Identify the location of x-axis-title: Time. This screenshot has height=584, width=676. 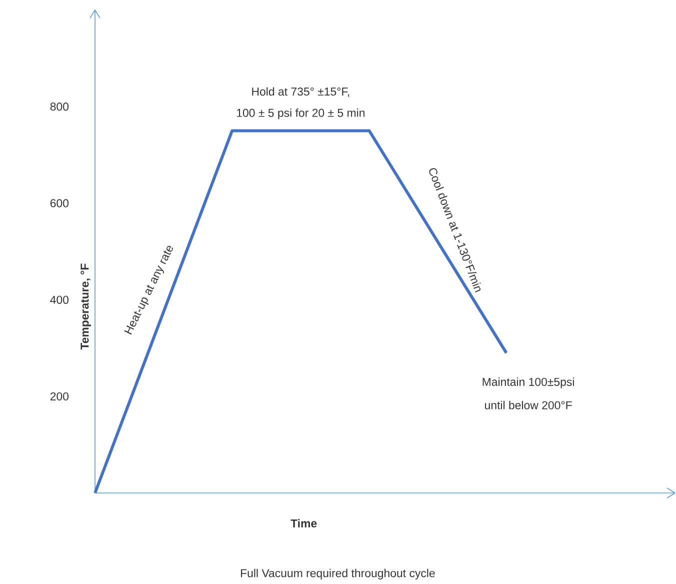
(303, 523).